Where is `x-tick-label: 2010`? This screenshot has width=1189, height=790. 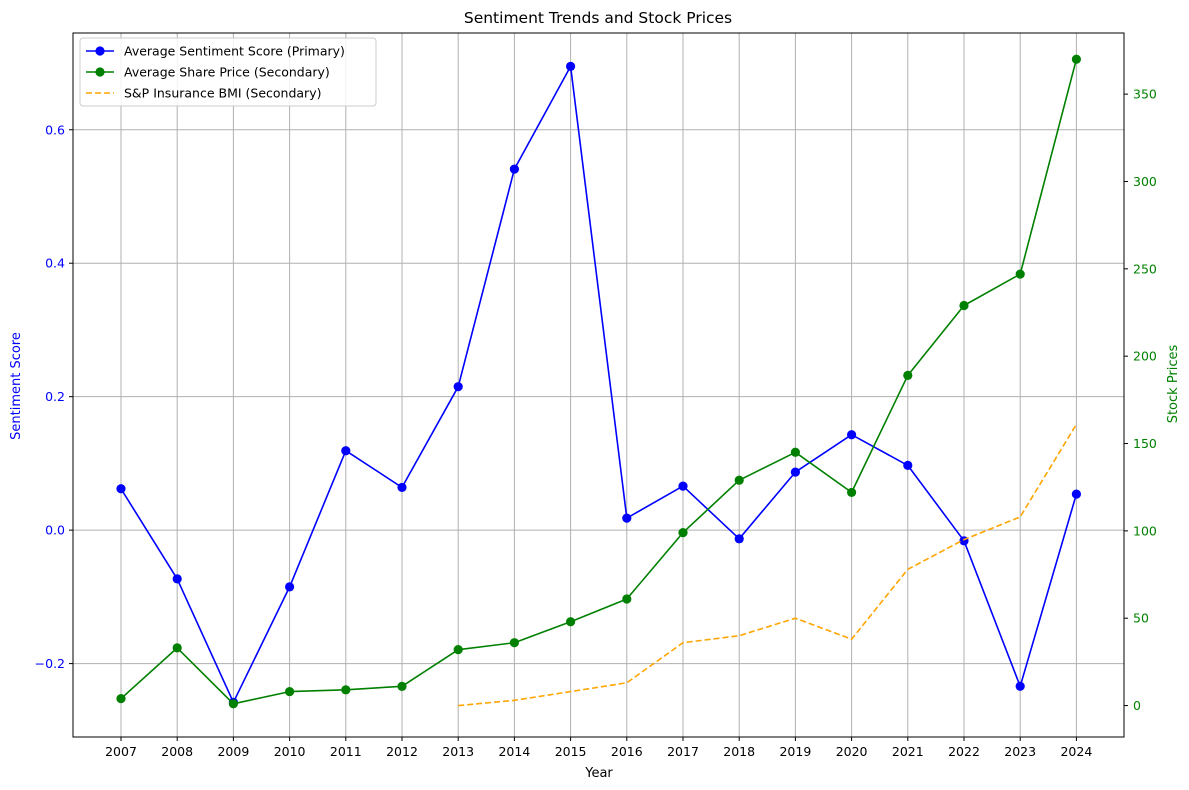
x-tick-label: 2010 is located at coordinates (290, 751).